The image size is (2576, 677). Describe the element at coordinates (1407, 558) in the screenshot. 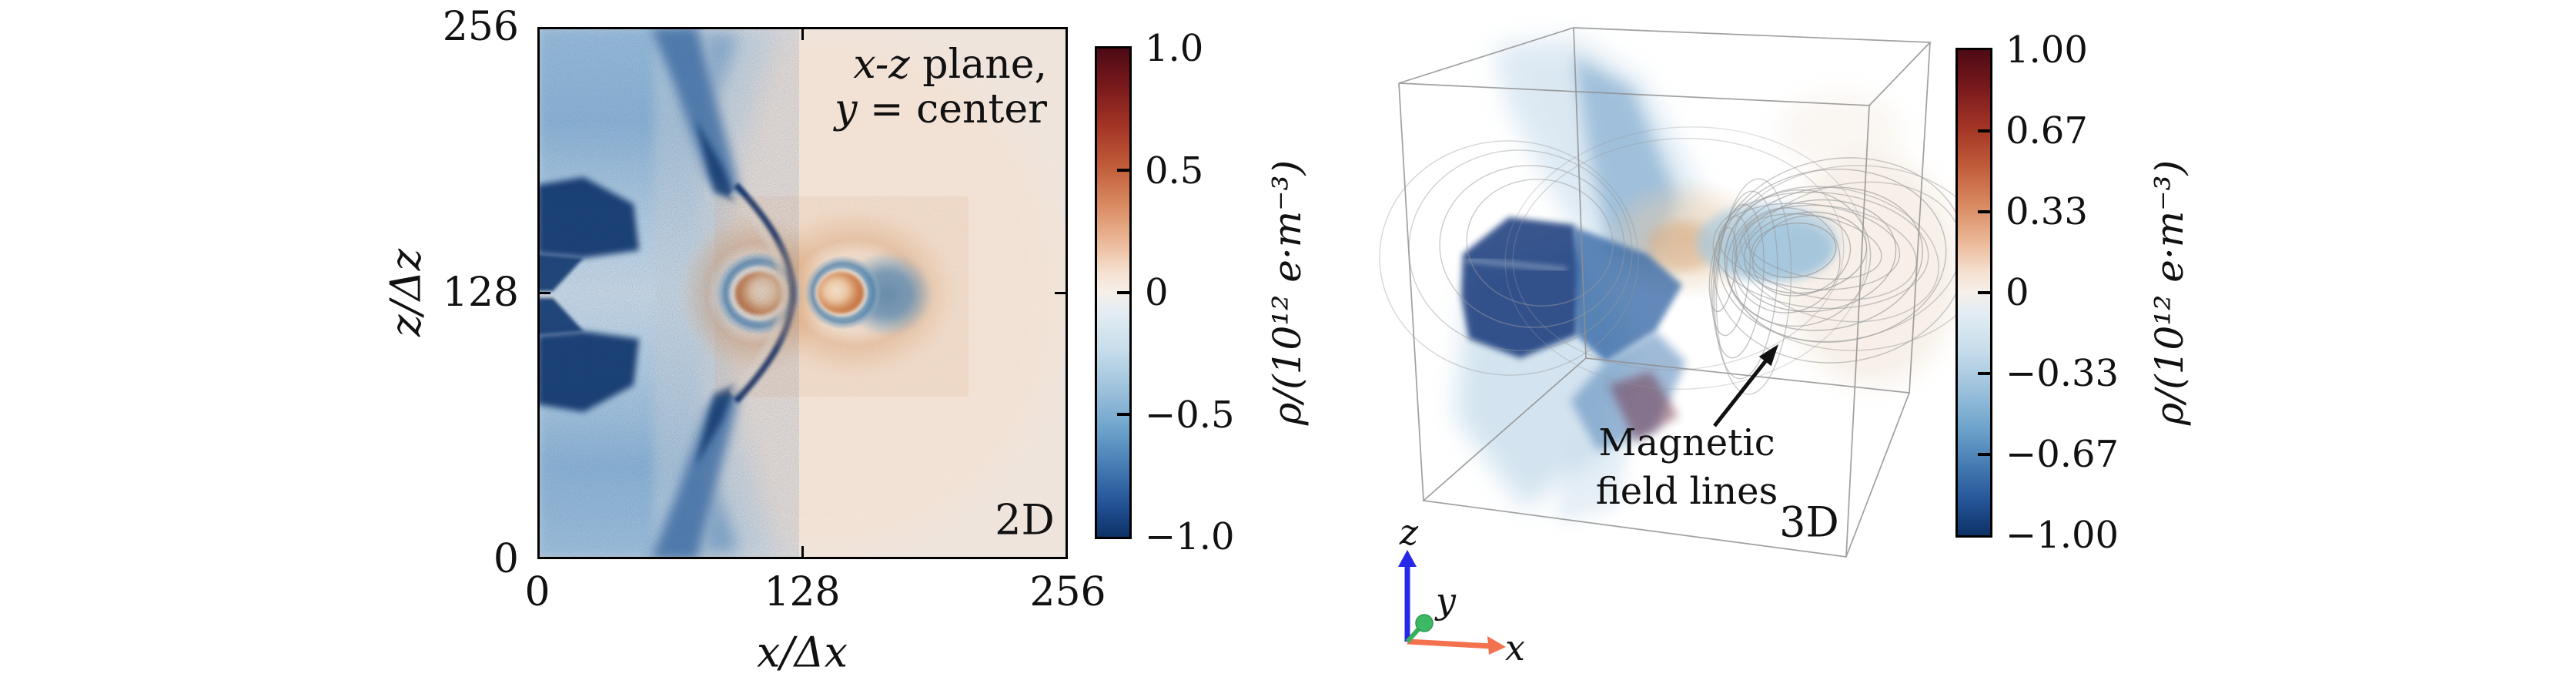

I see `z-axis-arrowhead` at that location.